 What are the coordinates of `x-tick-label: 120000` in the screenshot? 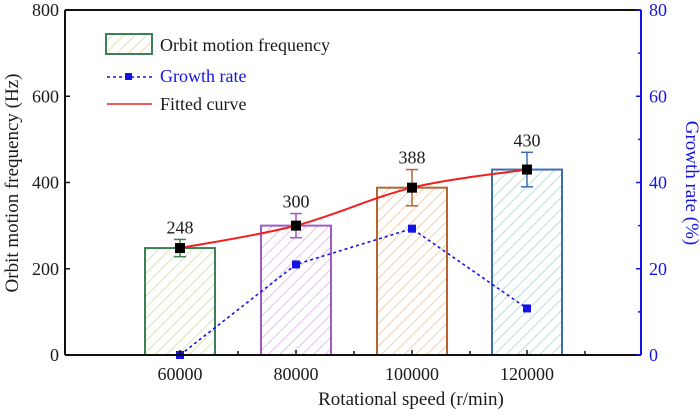 It's located at (527, 374).